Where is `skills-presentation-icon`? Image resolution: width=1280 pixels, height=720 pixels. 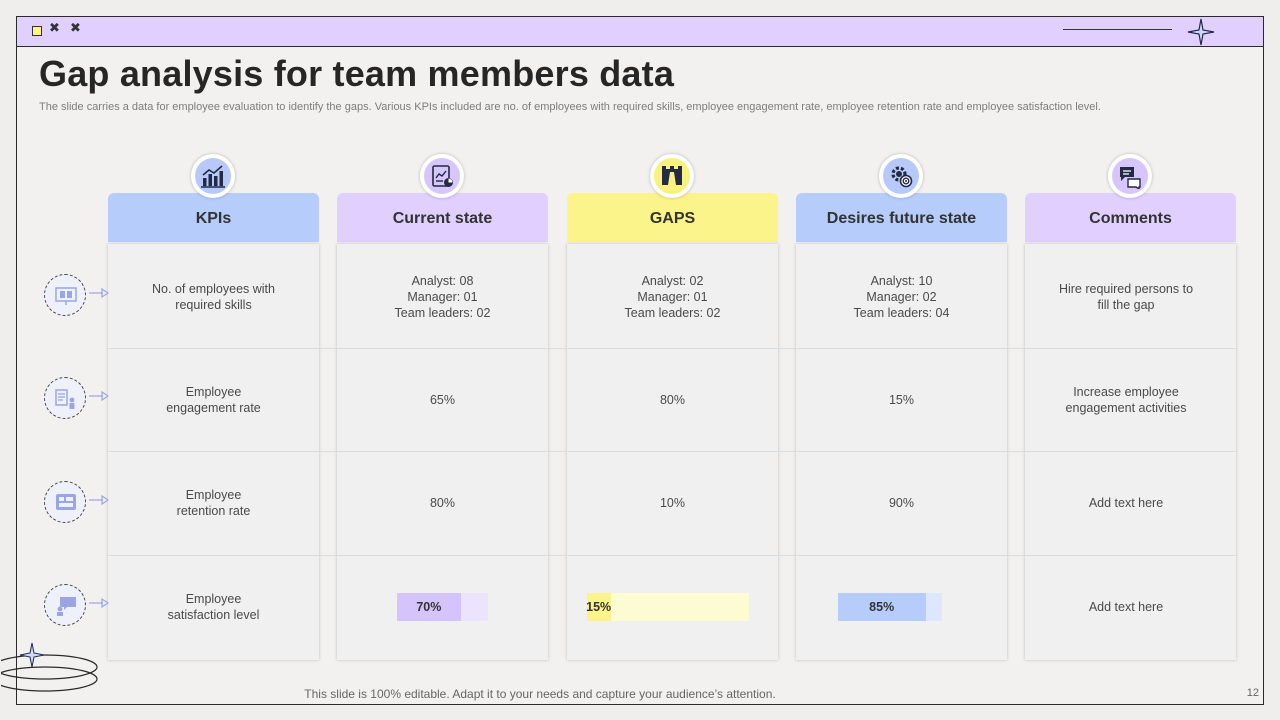
skills-presentation-icon is located at coordinates (66, 296).